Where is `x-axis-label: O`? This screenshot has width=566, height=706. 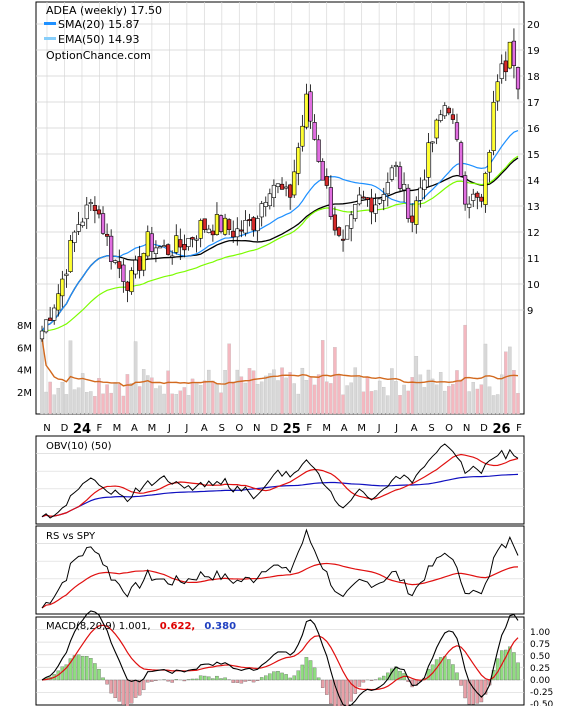 x-axis-label: O is located at coordinates (239, 428).